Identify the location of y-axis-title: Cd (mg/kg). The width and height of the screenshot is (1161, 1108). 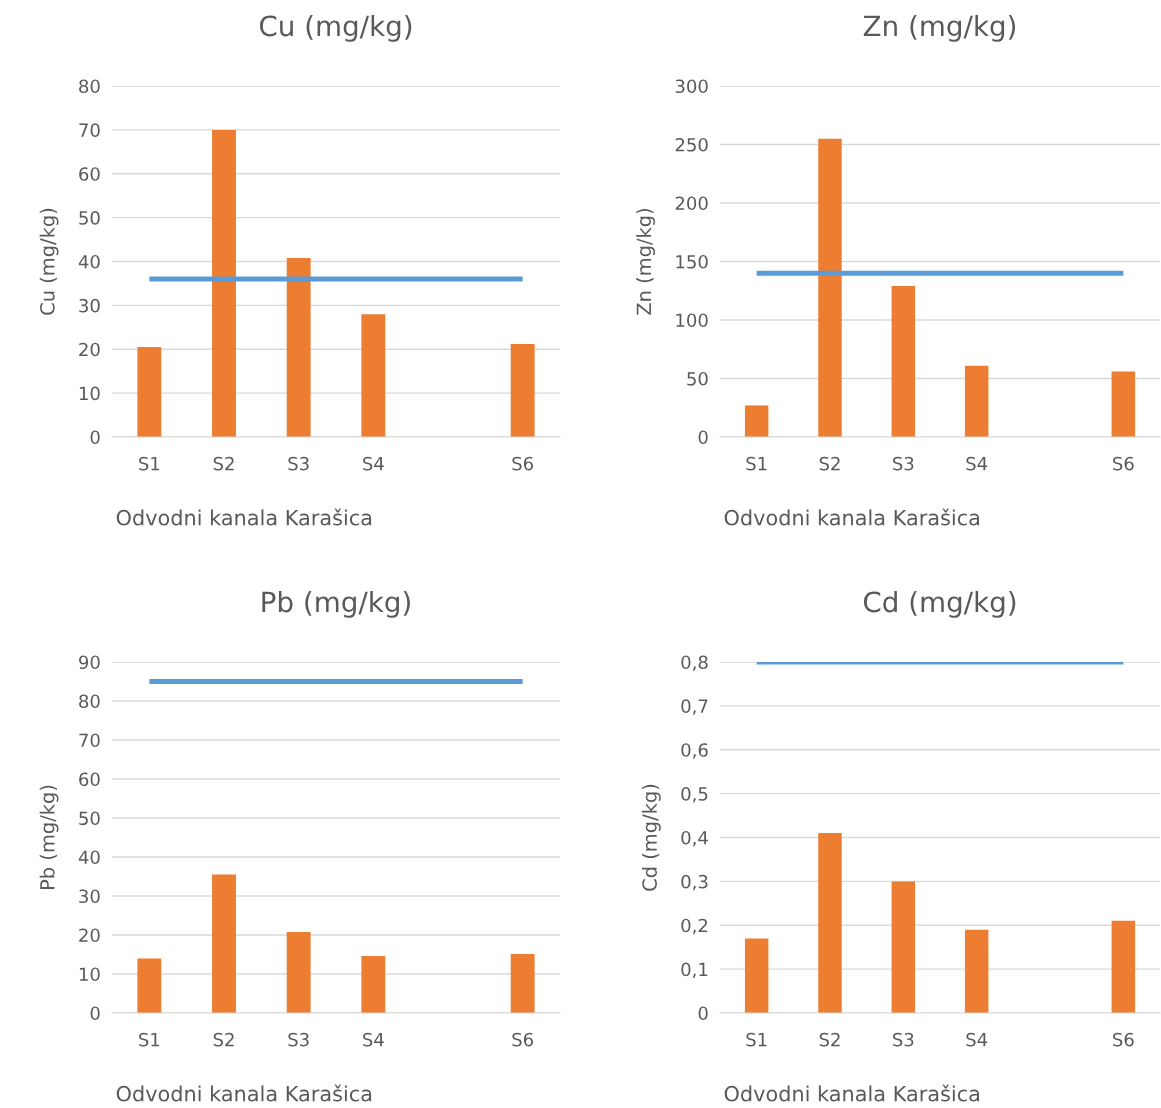
(651, 837).